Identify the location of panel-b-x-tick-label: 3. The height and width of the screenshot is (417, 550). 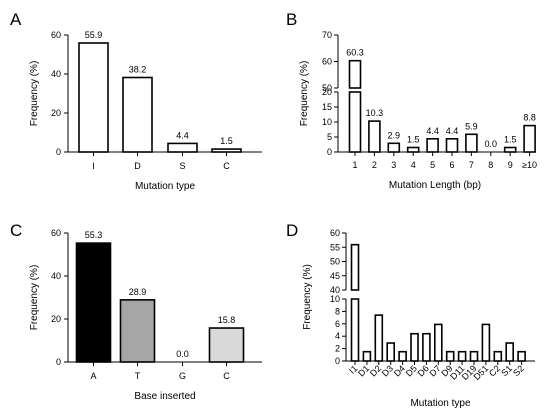
(393, 165).